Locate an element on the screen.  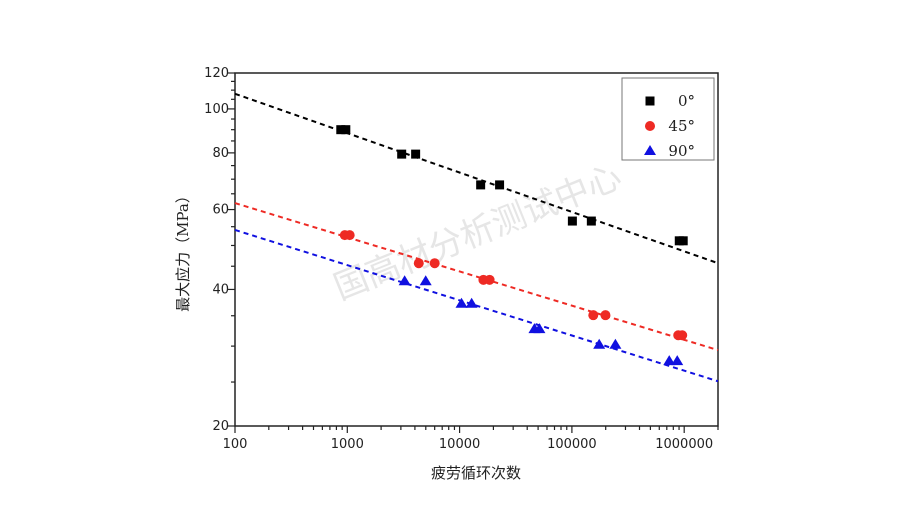
x-tick-label: 1000 is located at coordinates (347, 444).